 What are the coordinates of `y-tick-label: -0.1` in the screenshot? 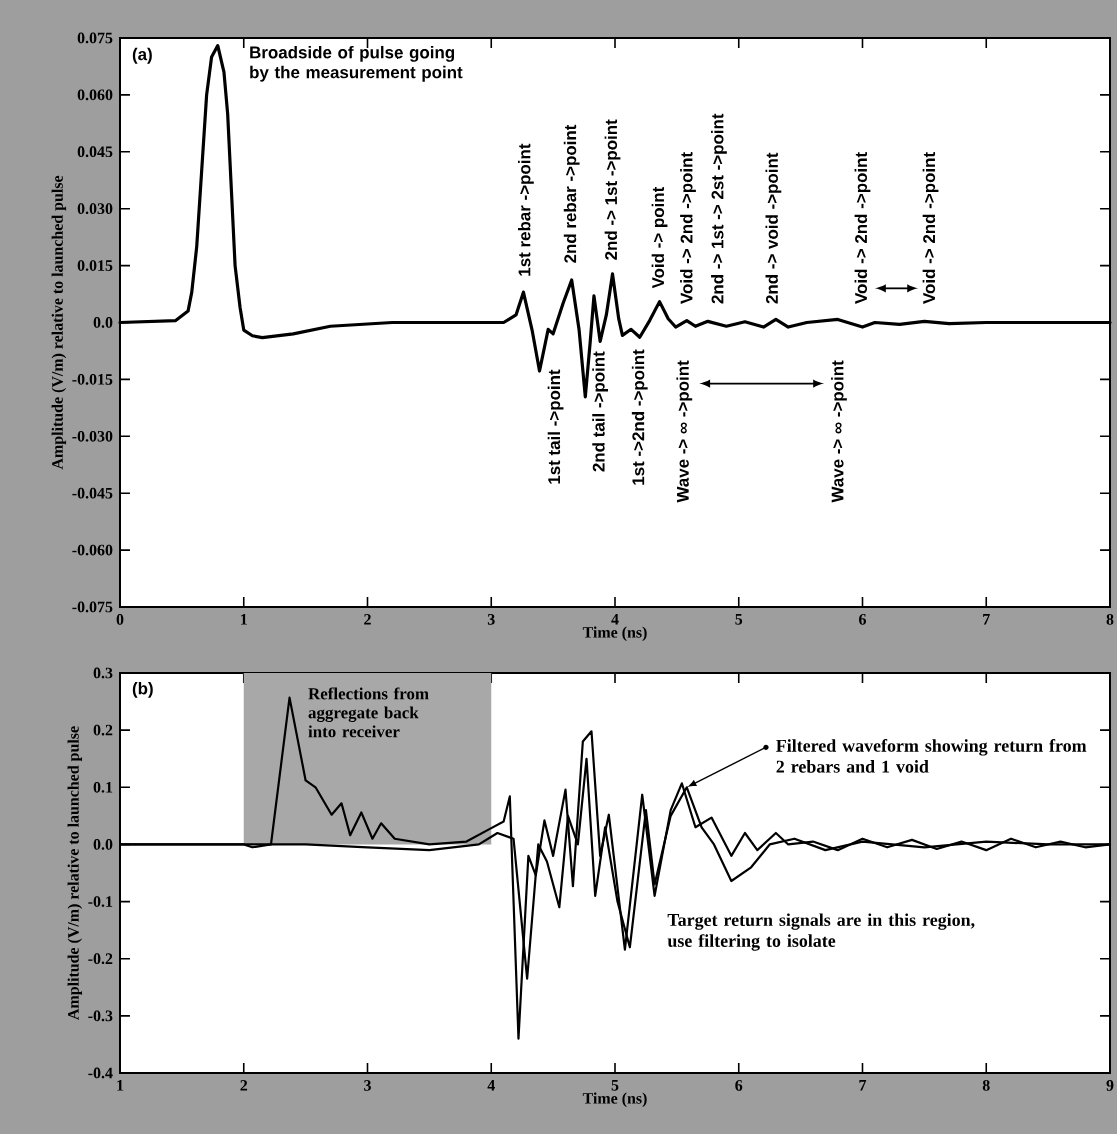 It's located at (100, 901).